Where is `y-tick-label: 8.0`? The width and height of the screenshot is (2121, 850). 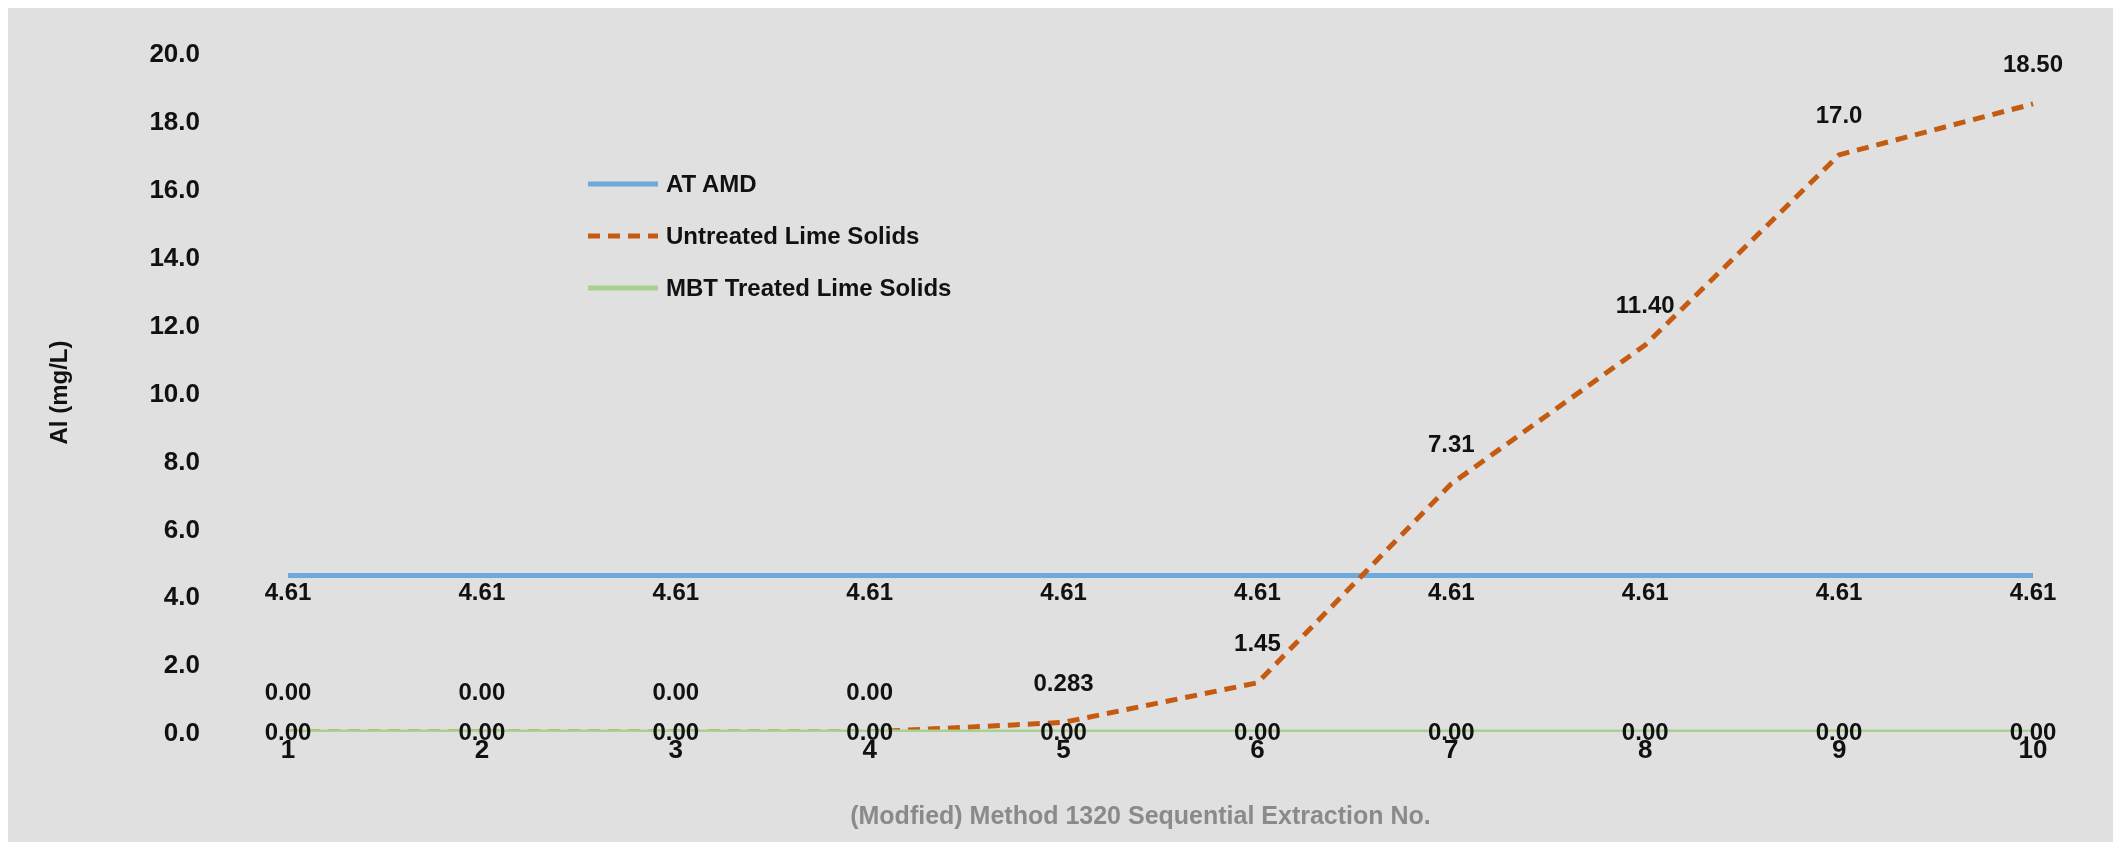 y-tick-label: 8.0 is located at coordinates (181, 460).